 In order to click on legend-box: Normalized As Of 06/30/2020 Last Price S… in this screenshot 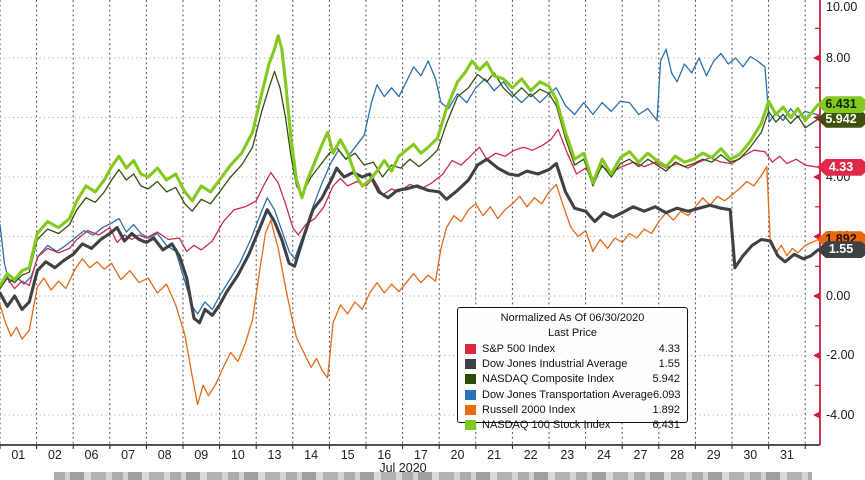, I will do `click(572, 369)`.